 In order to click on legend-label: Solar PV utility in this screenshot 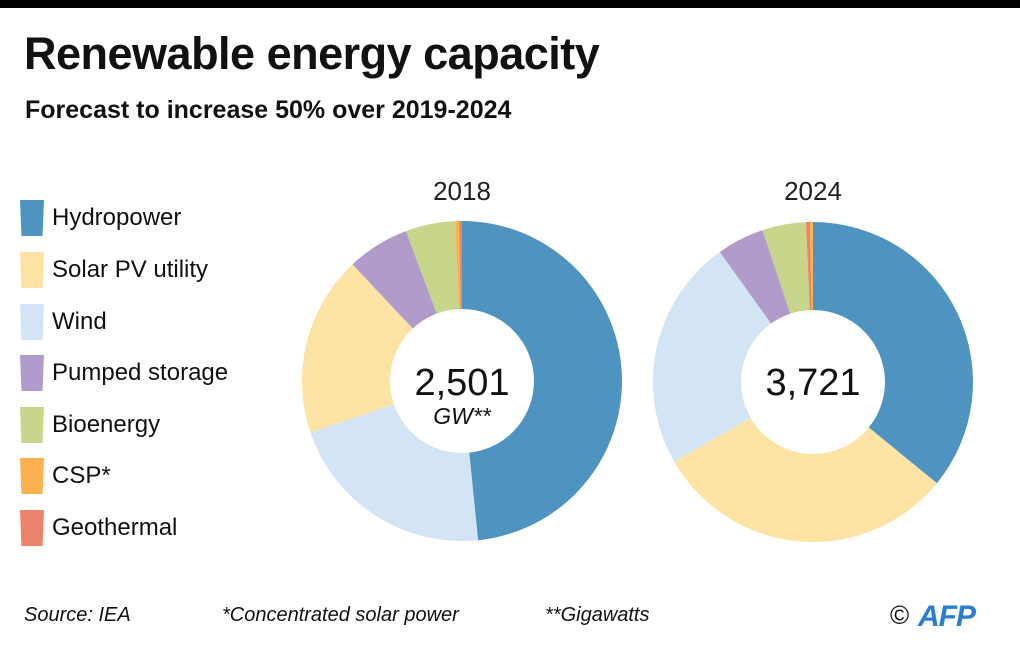, I will do `click(130, 269)`.